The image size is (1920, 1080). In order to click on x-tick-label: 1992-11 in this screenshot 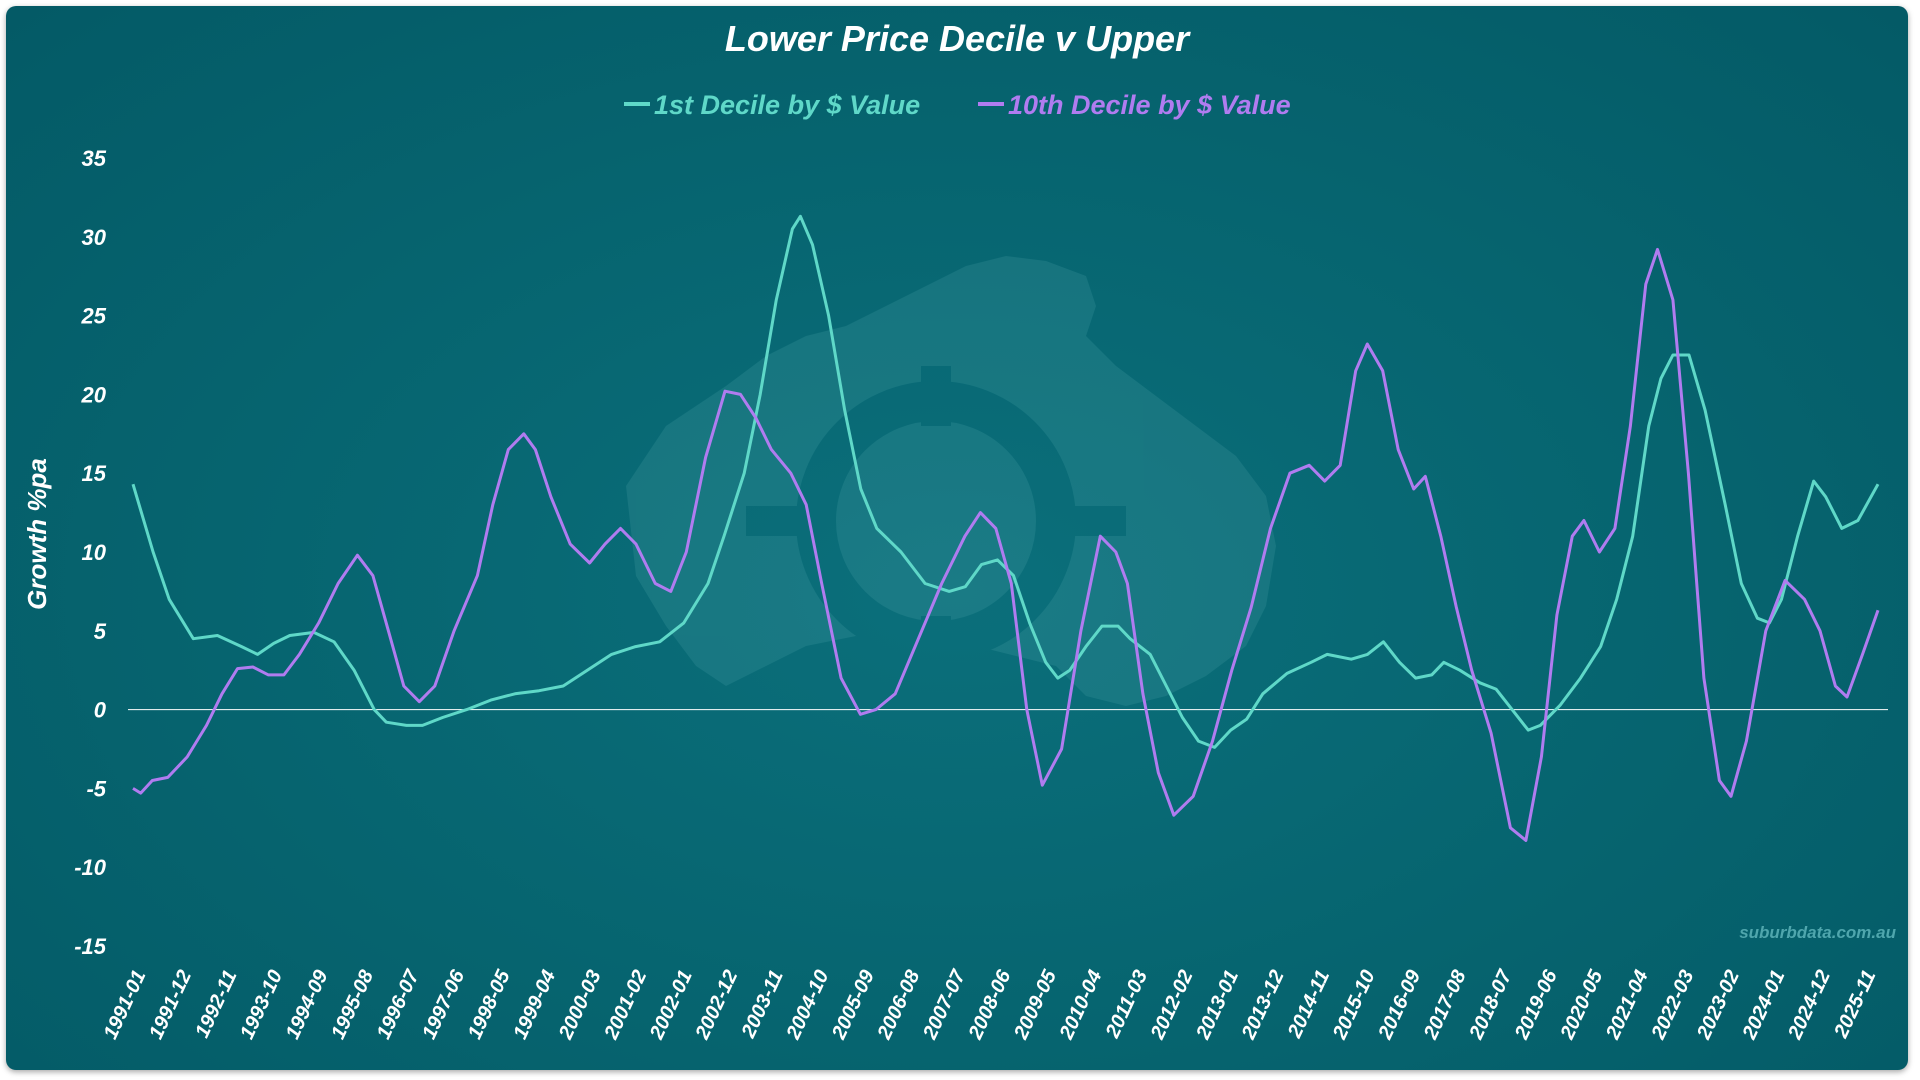, I will do `click(216, 1004)`.